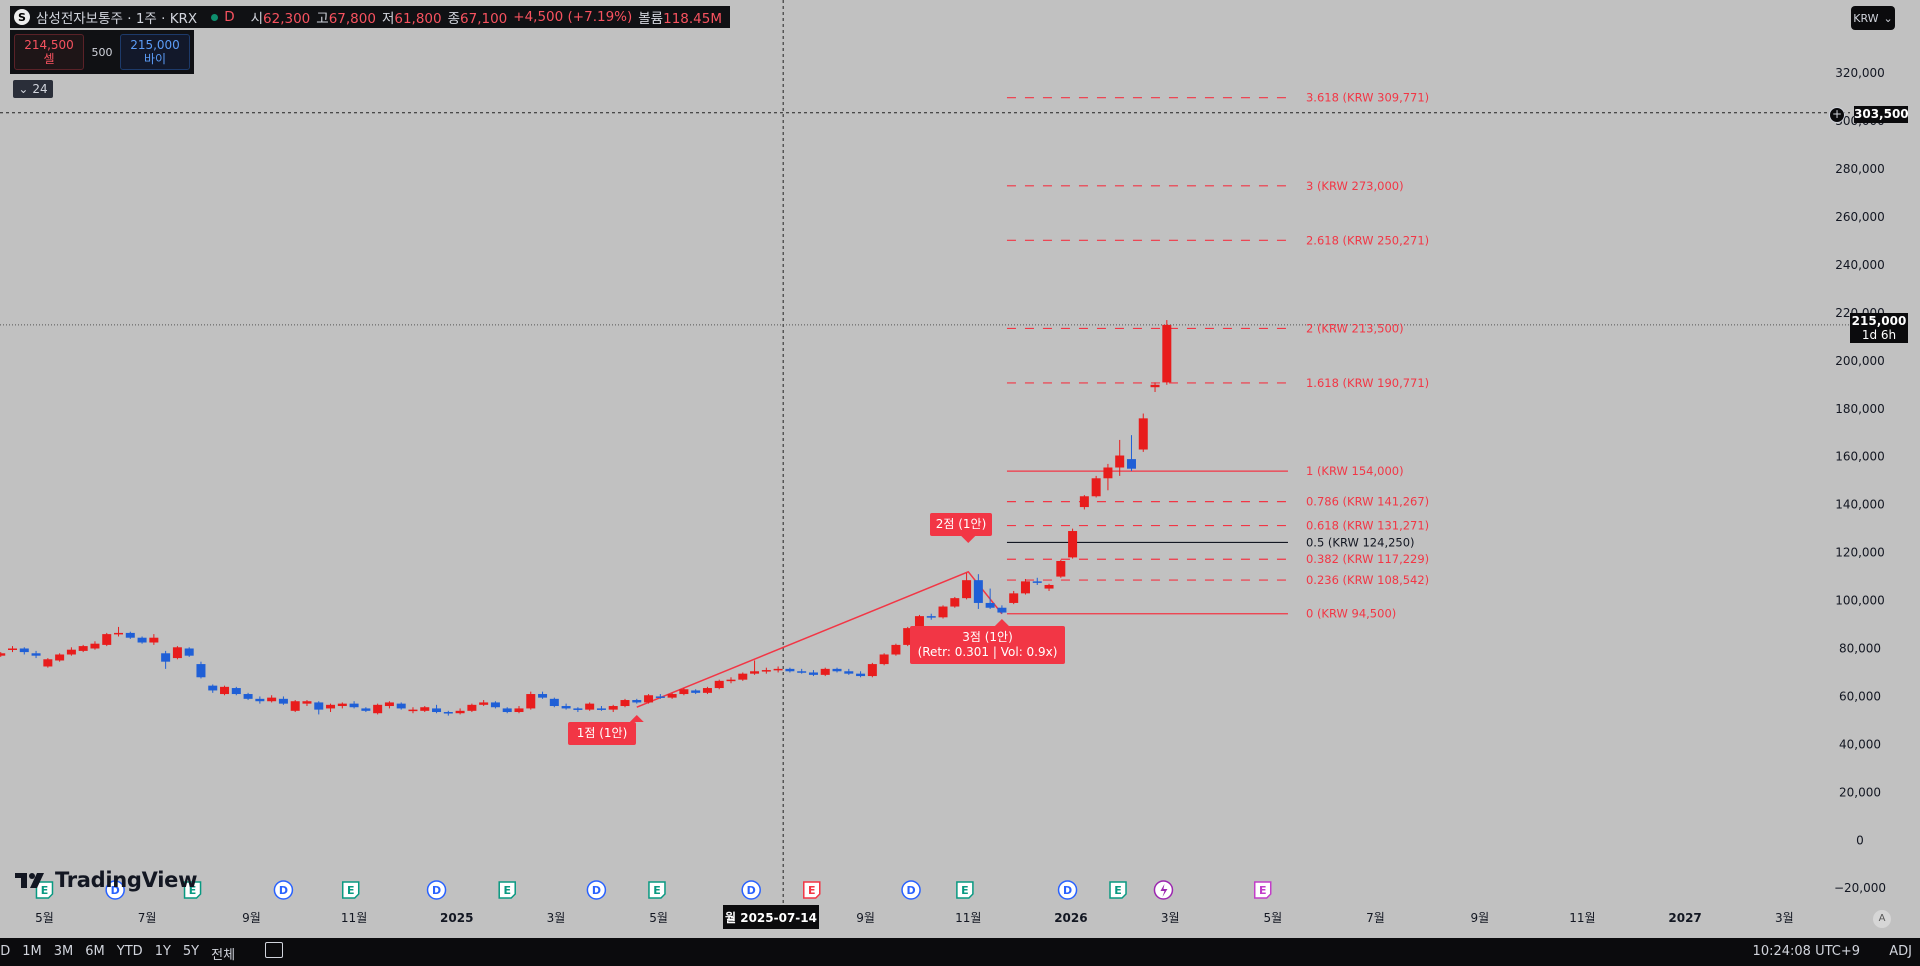 The width and height of the screenshot is (1920, 966). Describe the element at coordinates (1351, 614) in the screenshot. I see `fib-level-label: 0 (KRW 94,500)` at that location.